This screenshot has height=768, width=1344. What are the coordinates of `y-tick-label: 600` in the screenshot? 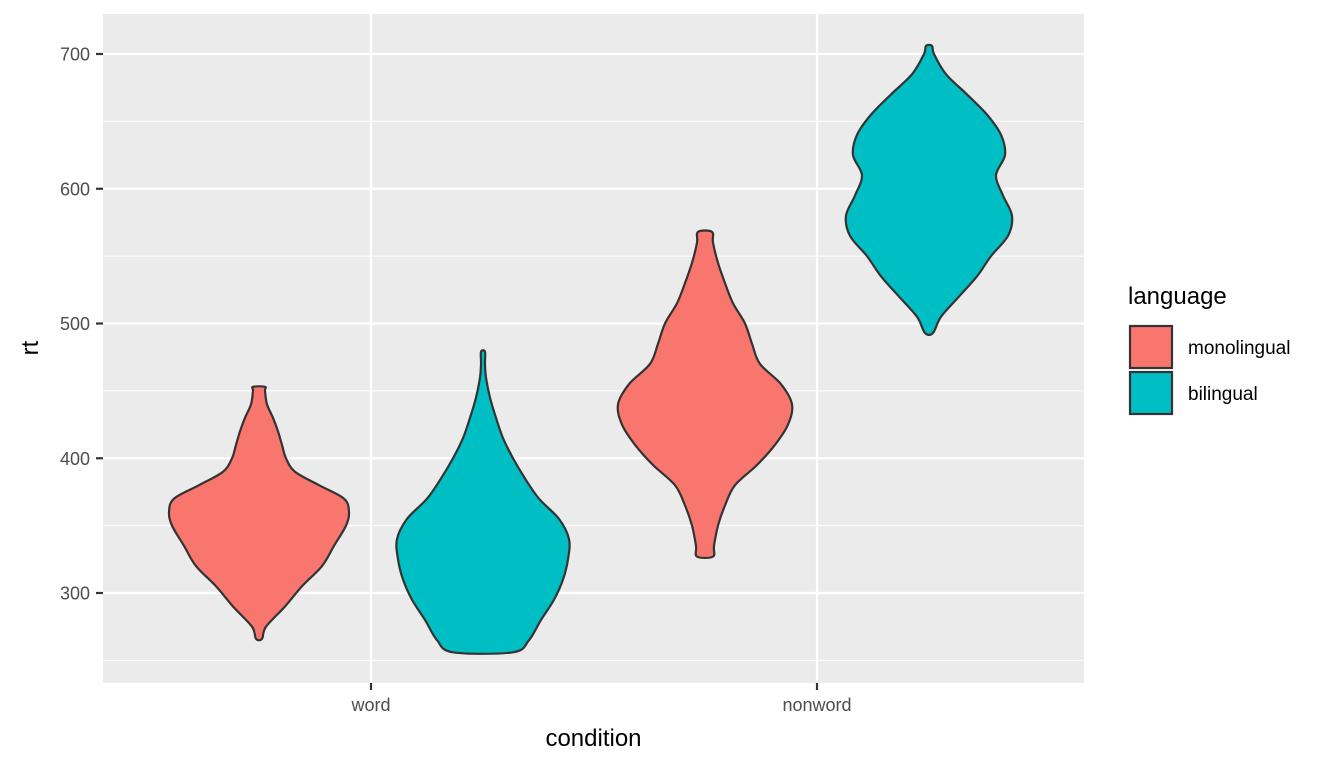 It's located at (75, 189).